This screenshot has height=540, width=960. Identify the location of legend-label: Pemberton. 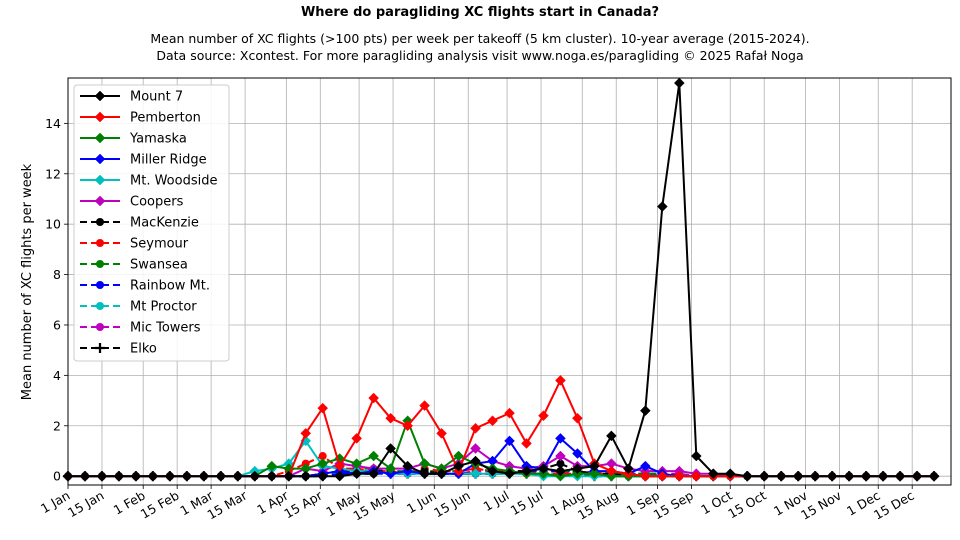
(165, 118).